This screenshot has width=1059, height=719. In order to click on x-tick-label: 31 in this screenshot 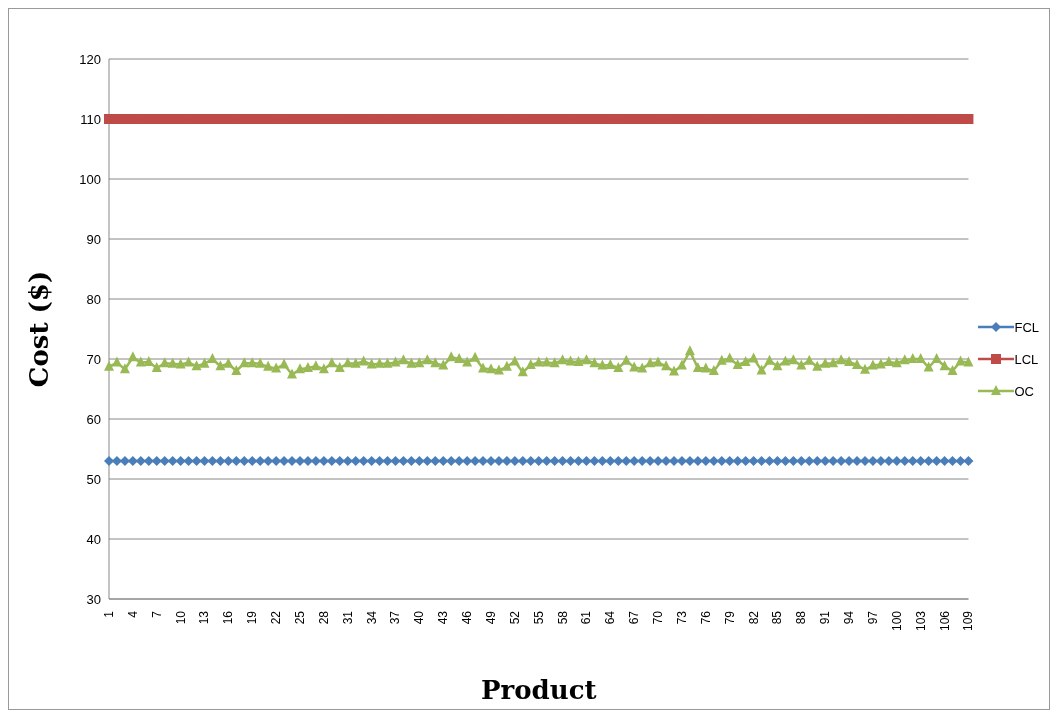, I will do `click(347, 617)`.